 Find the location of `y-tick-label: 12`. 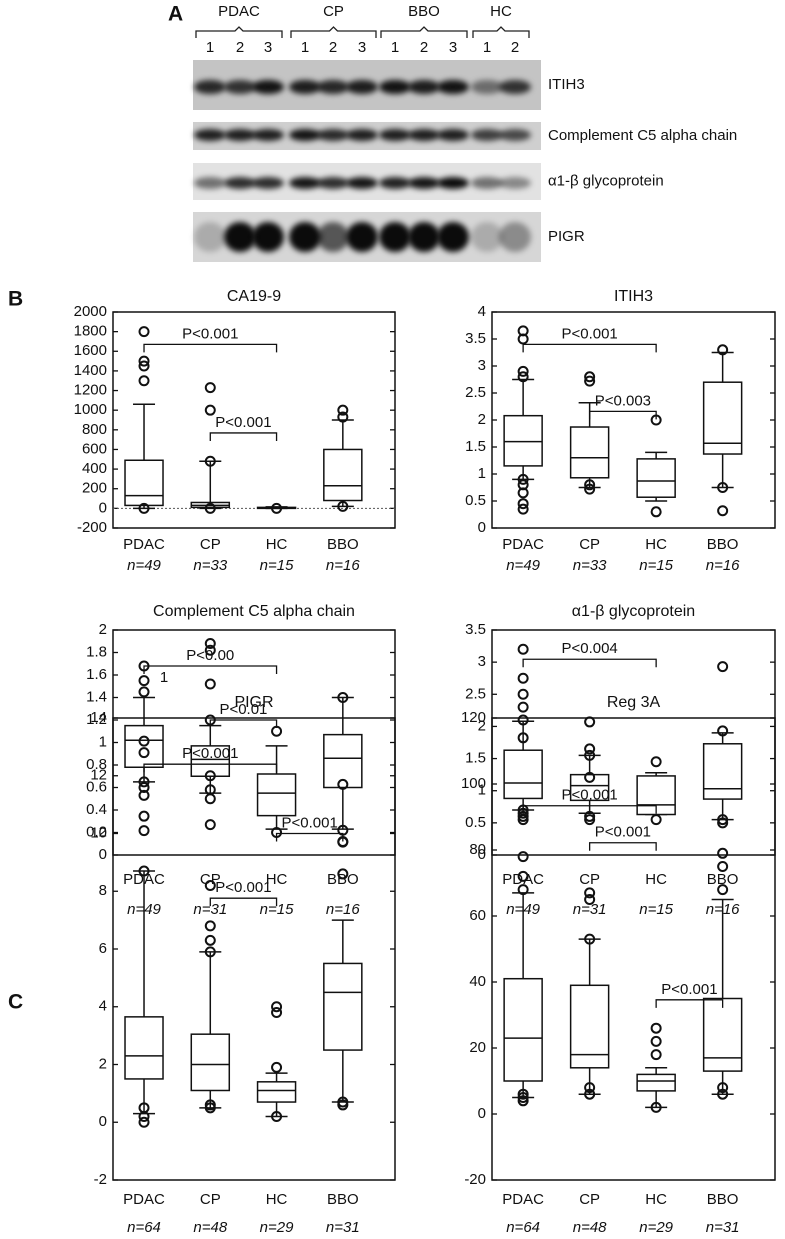

y-tick-label: 12 is located at coordinates (98, 775).